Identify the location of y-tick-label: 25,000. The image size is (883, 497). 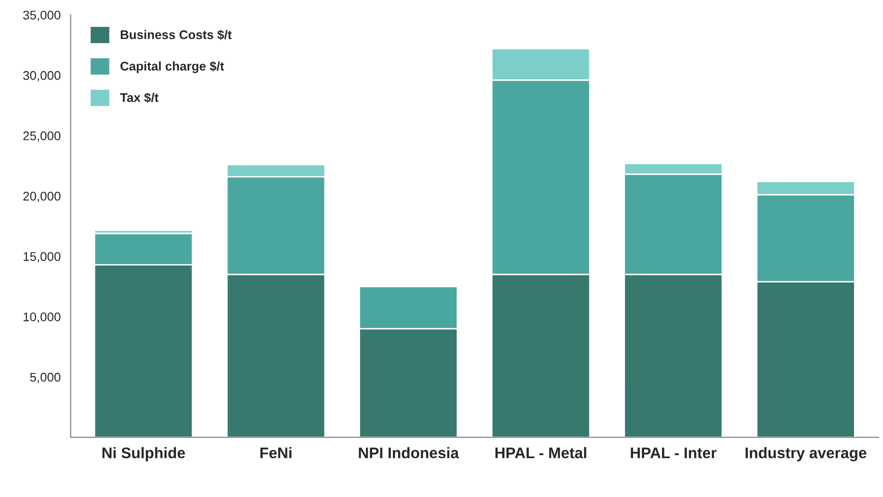
(41, 136).